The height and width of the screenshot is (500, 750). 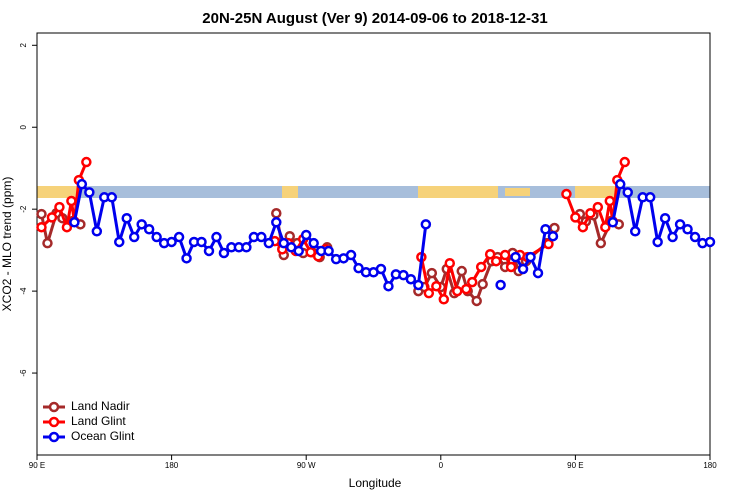 I want to click on legend-item: Land Glint, so click(x=84, y=421).